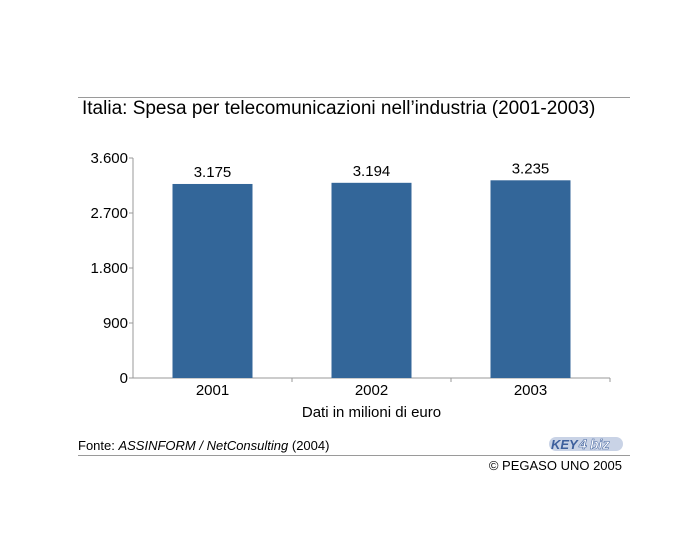  I want to click on y-tick-label: 3.600, so click(109, 158).